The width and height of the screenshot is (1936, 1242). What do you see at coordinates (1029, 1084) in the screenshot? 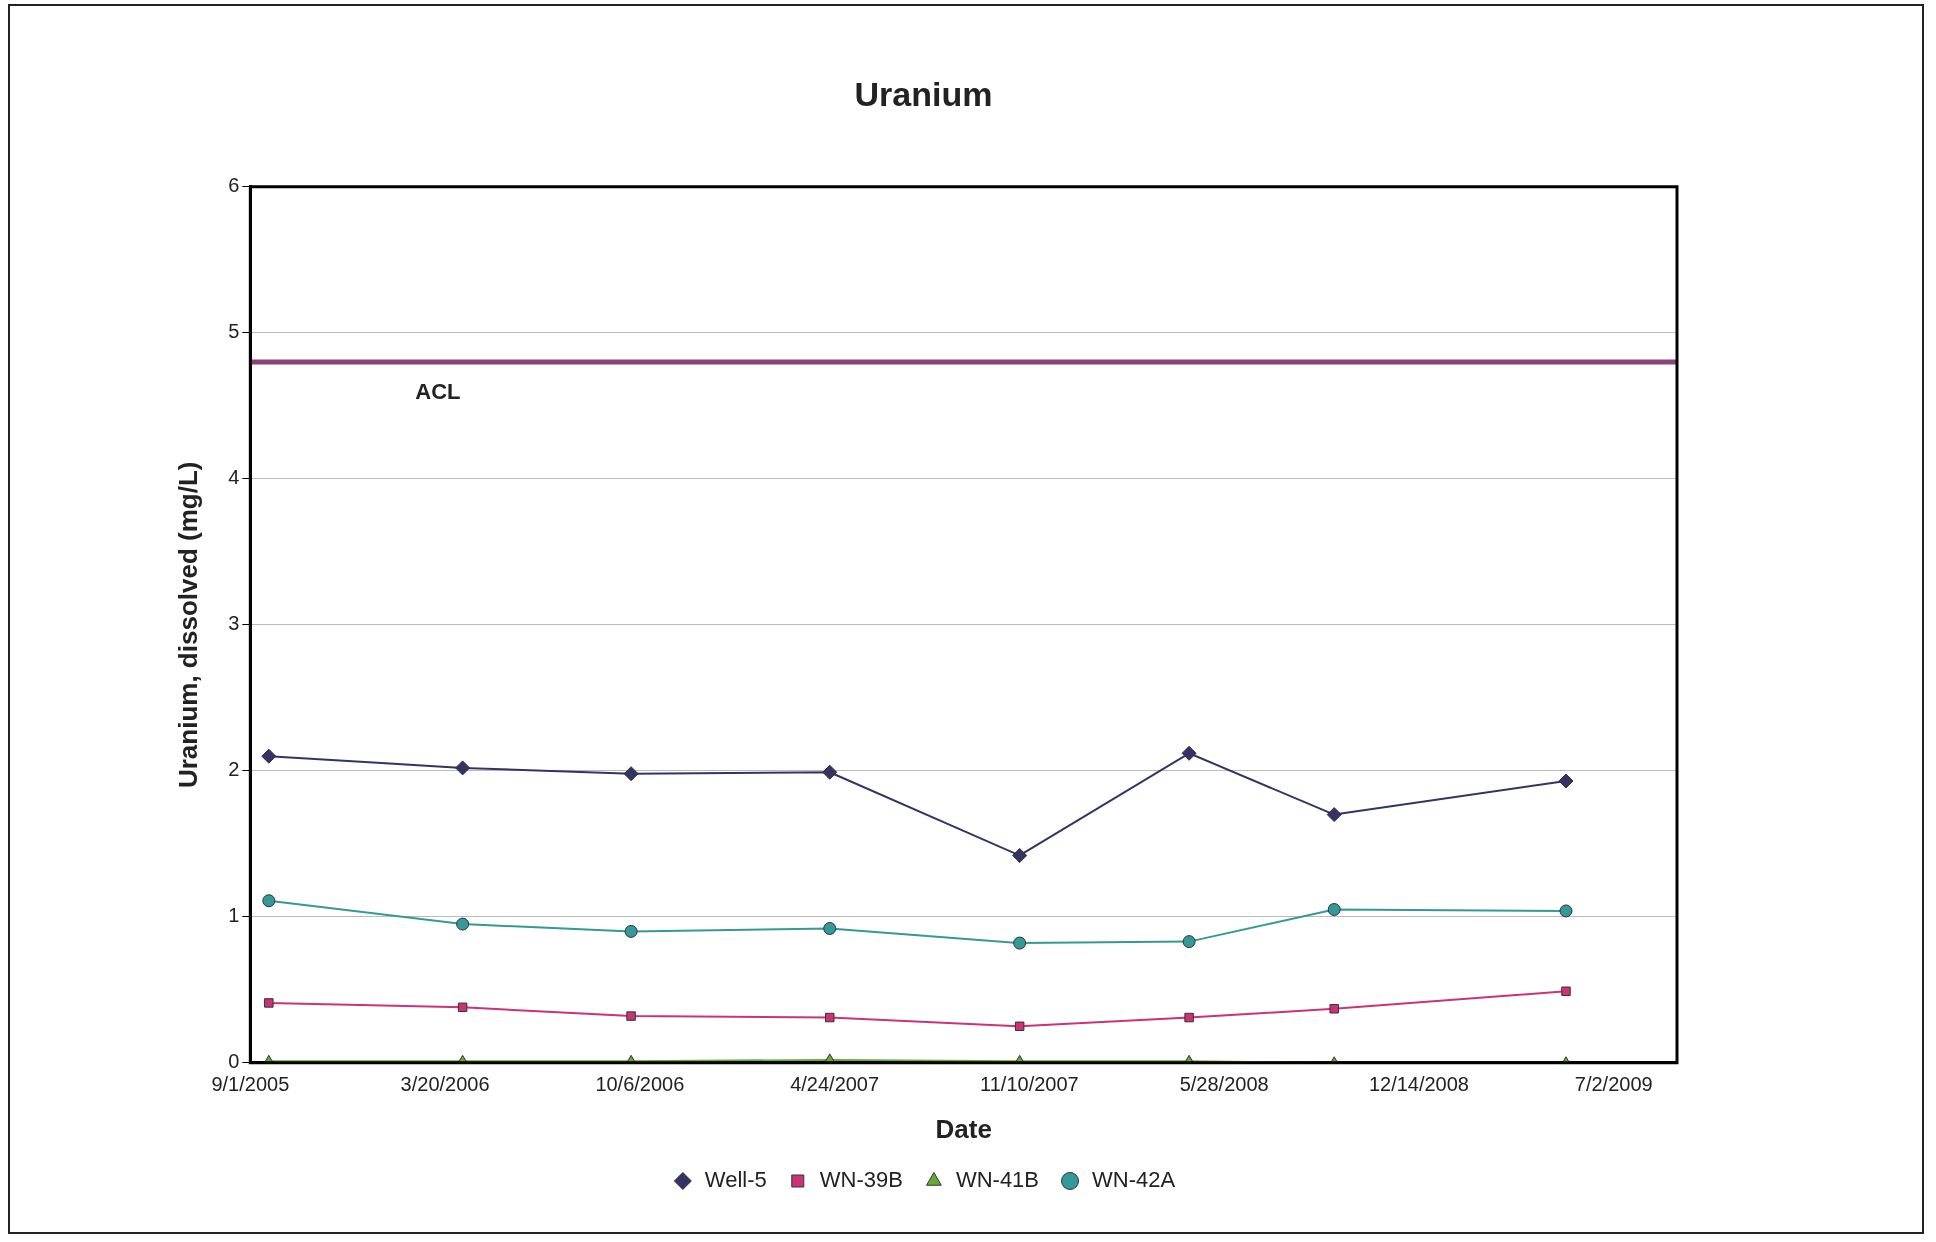
I see `x-tick-label: 11/10/2007` at bounding box center [1029, 1084].